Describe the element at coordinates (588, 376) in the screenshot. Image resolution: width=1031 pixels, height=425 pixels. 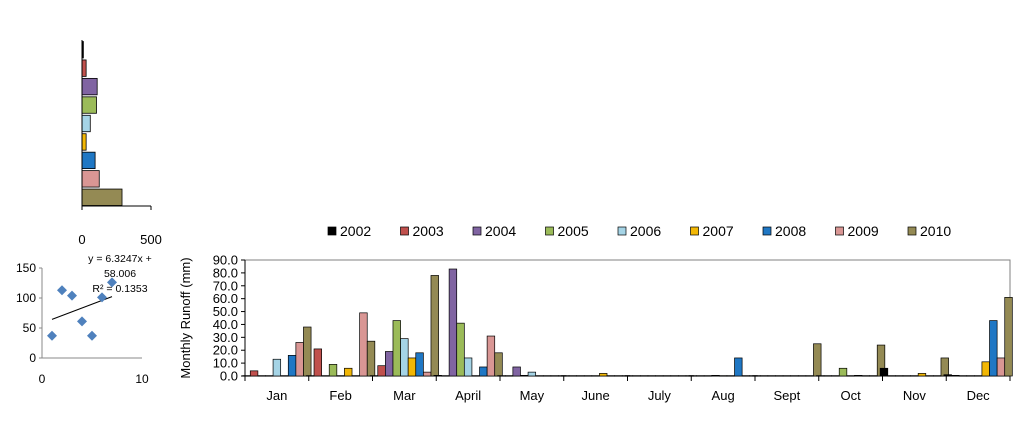
I see `bar-2005-June` at that location.